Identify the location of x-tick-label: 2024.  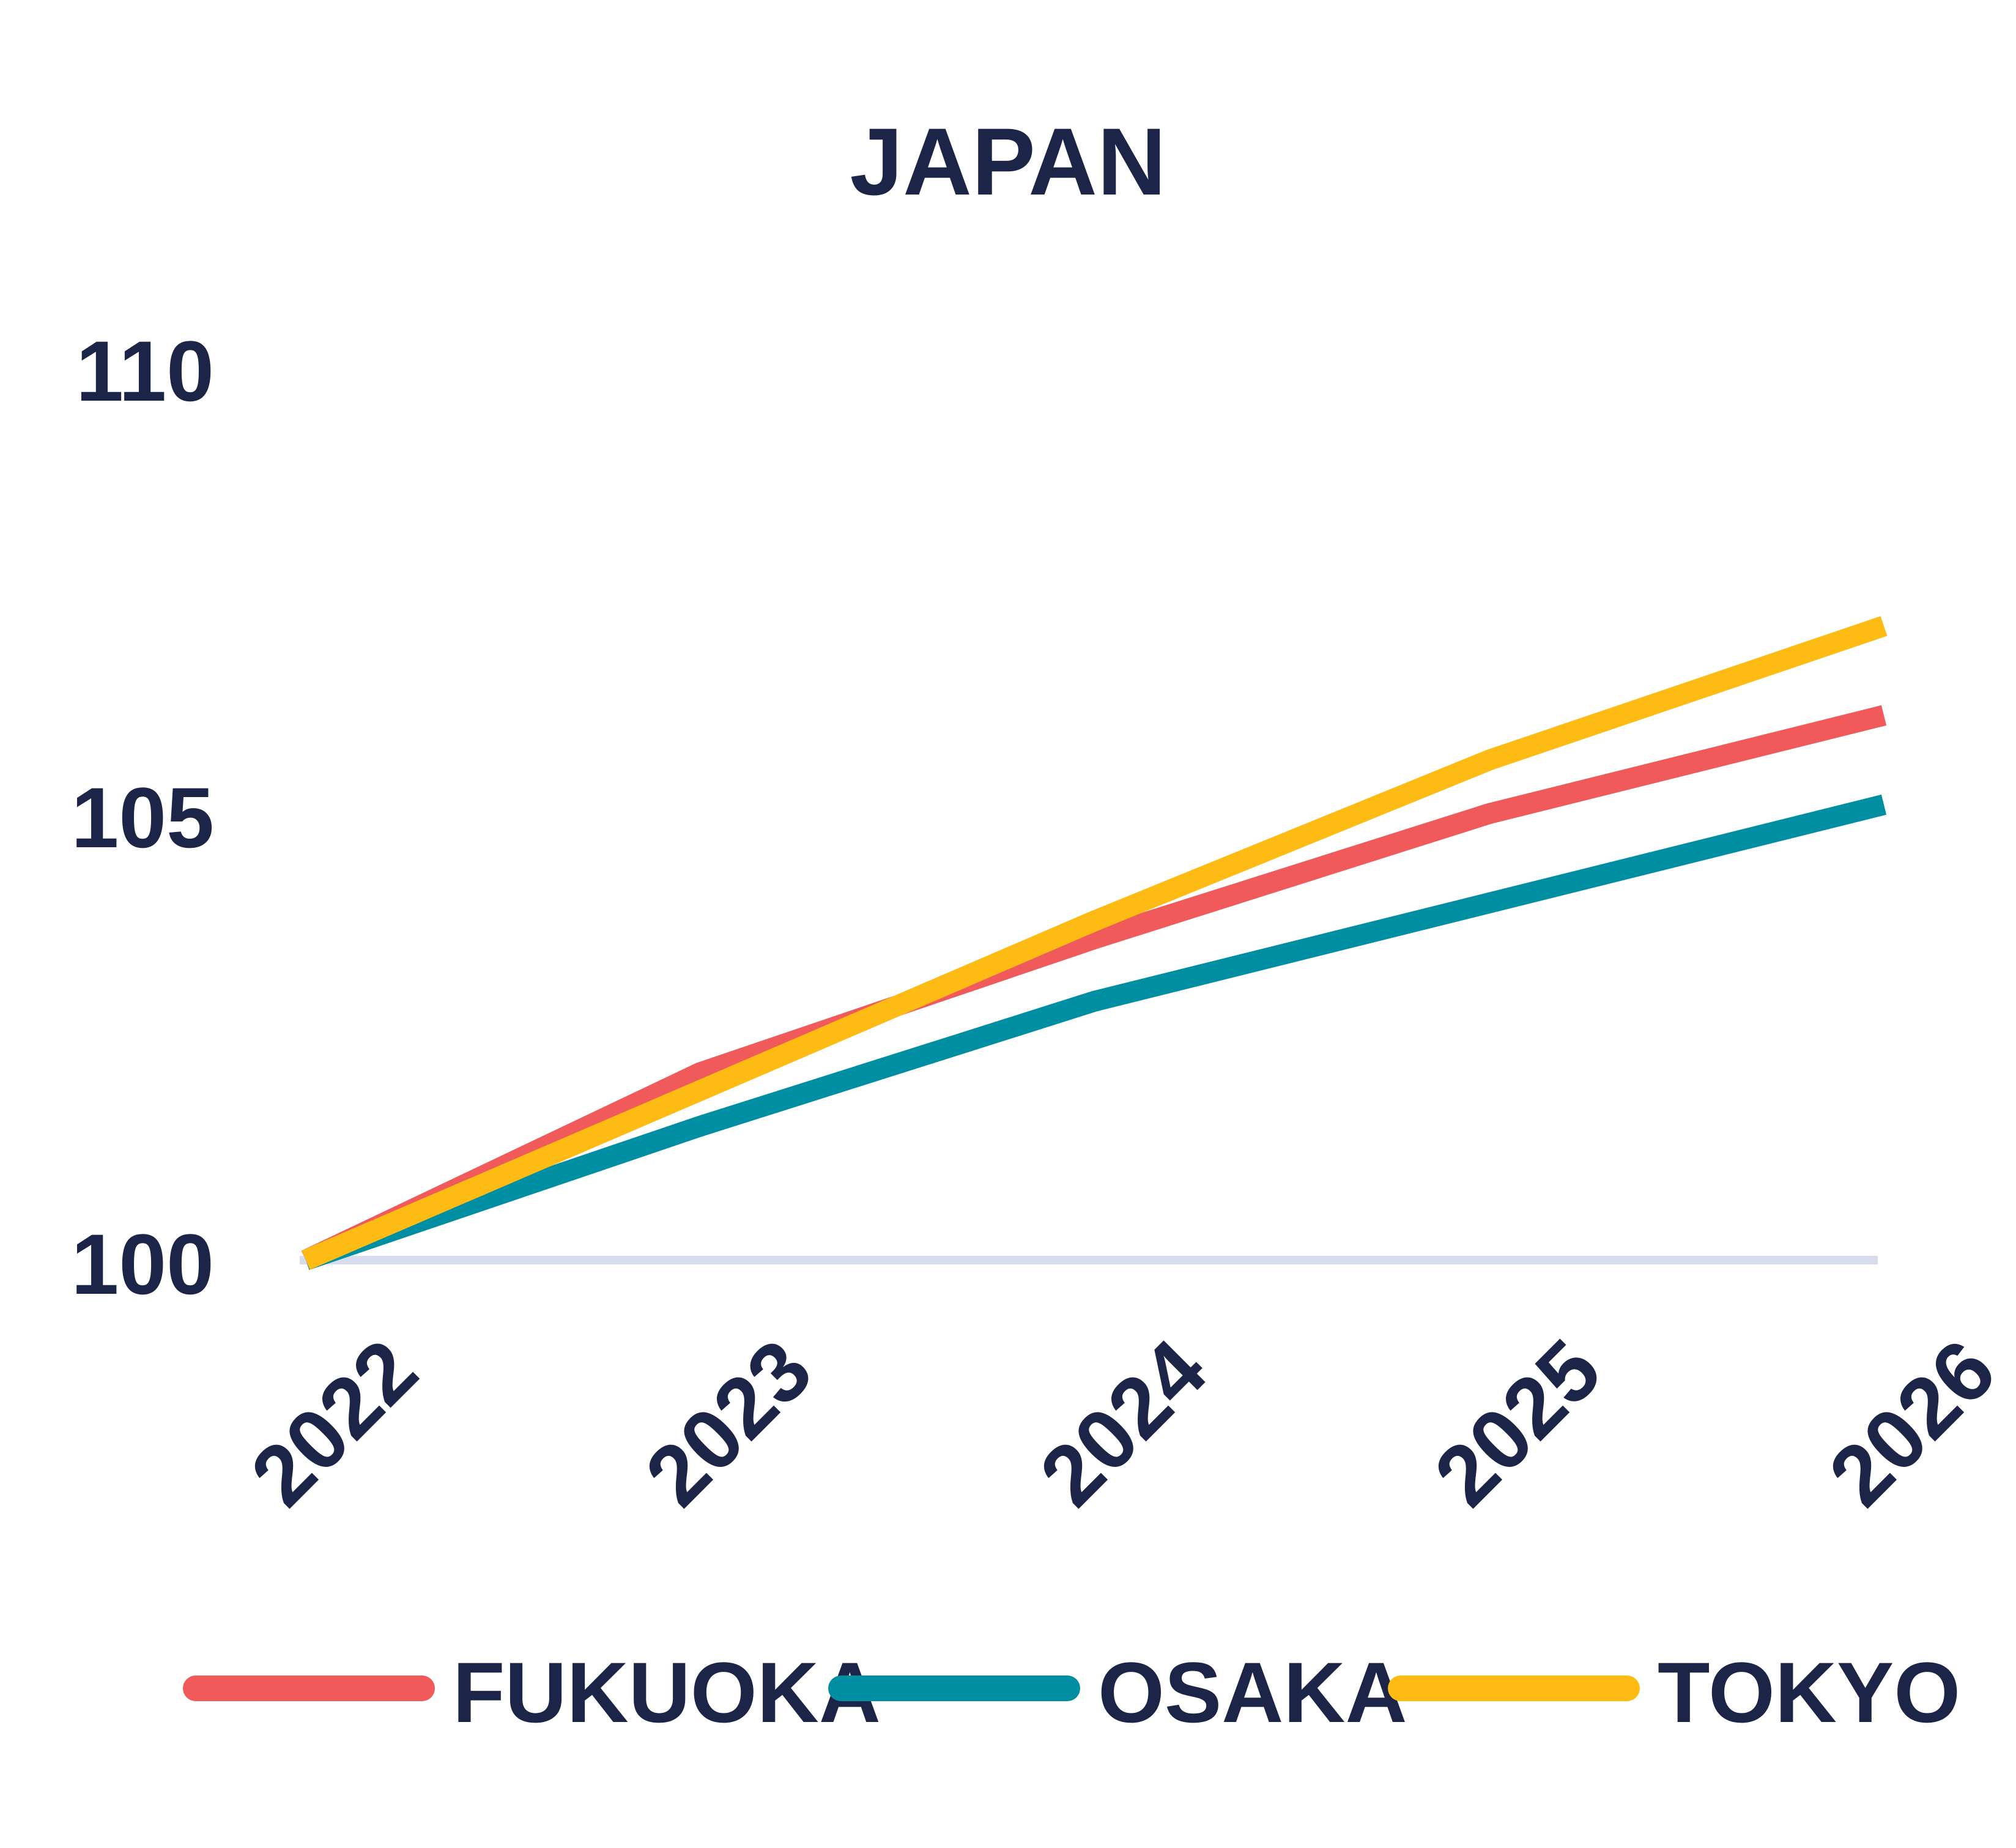
(1122, 1422).